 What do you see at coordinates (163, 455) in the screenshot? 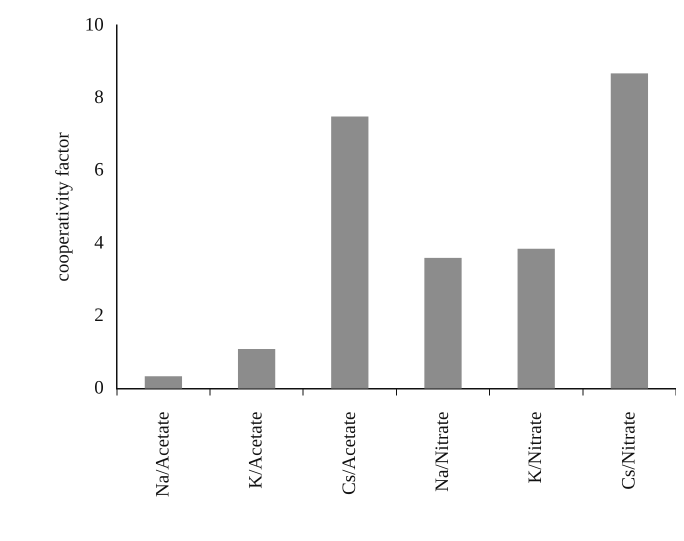
I see `x-tick-label: Na/Acetate` at bounding box center [163, 455].